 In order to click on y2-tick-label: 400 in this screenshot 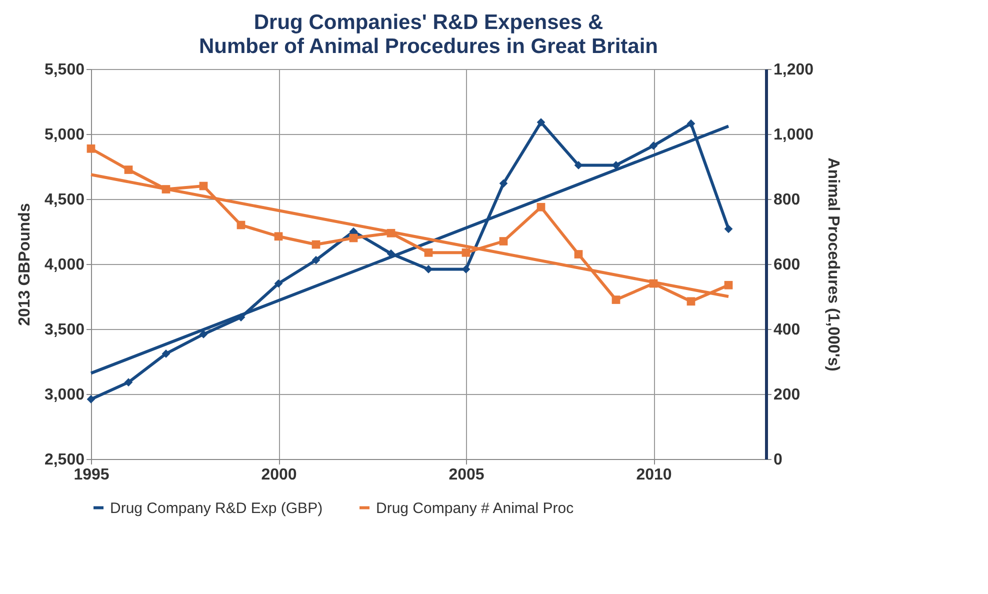, I will do `click(787, 330)`.